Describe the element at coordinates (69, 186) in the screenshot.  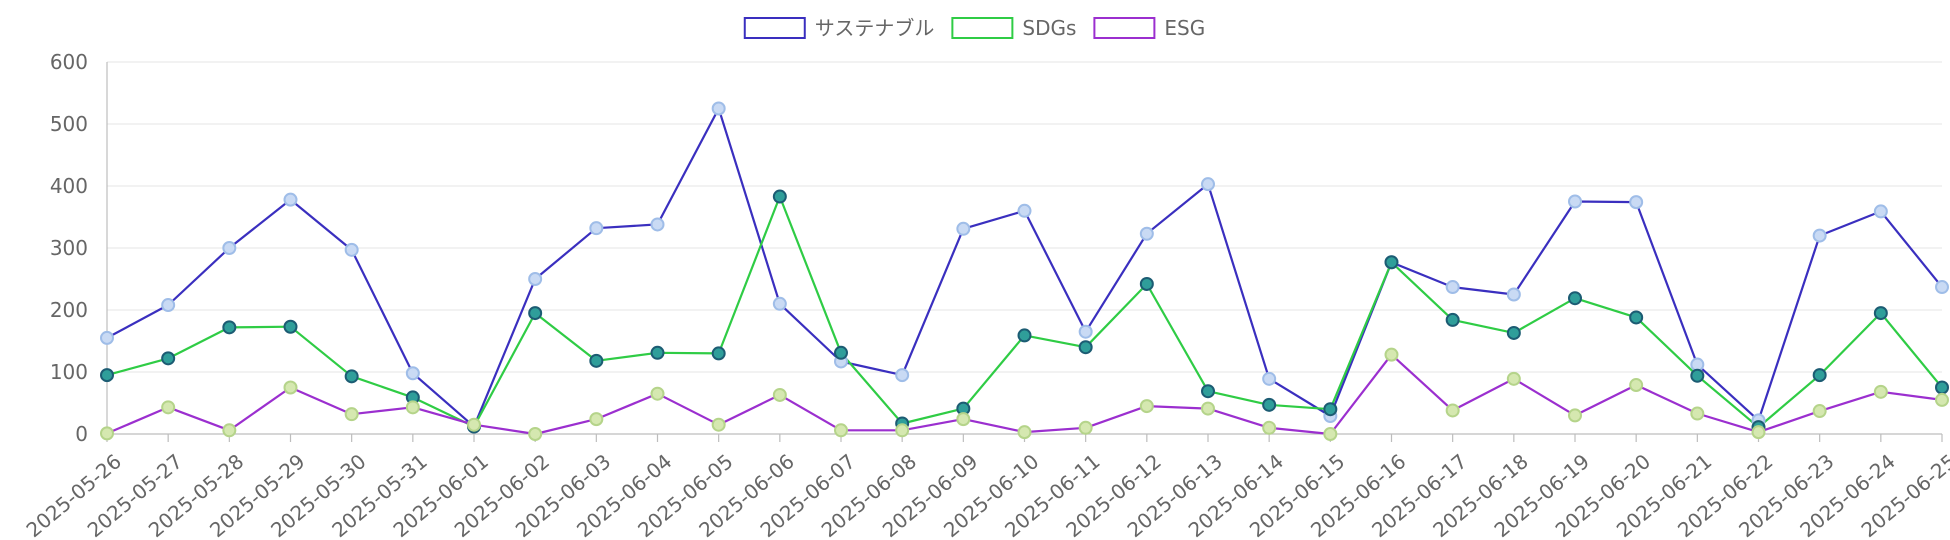
I see `y-tick-label: 400` at that location.